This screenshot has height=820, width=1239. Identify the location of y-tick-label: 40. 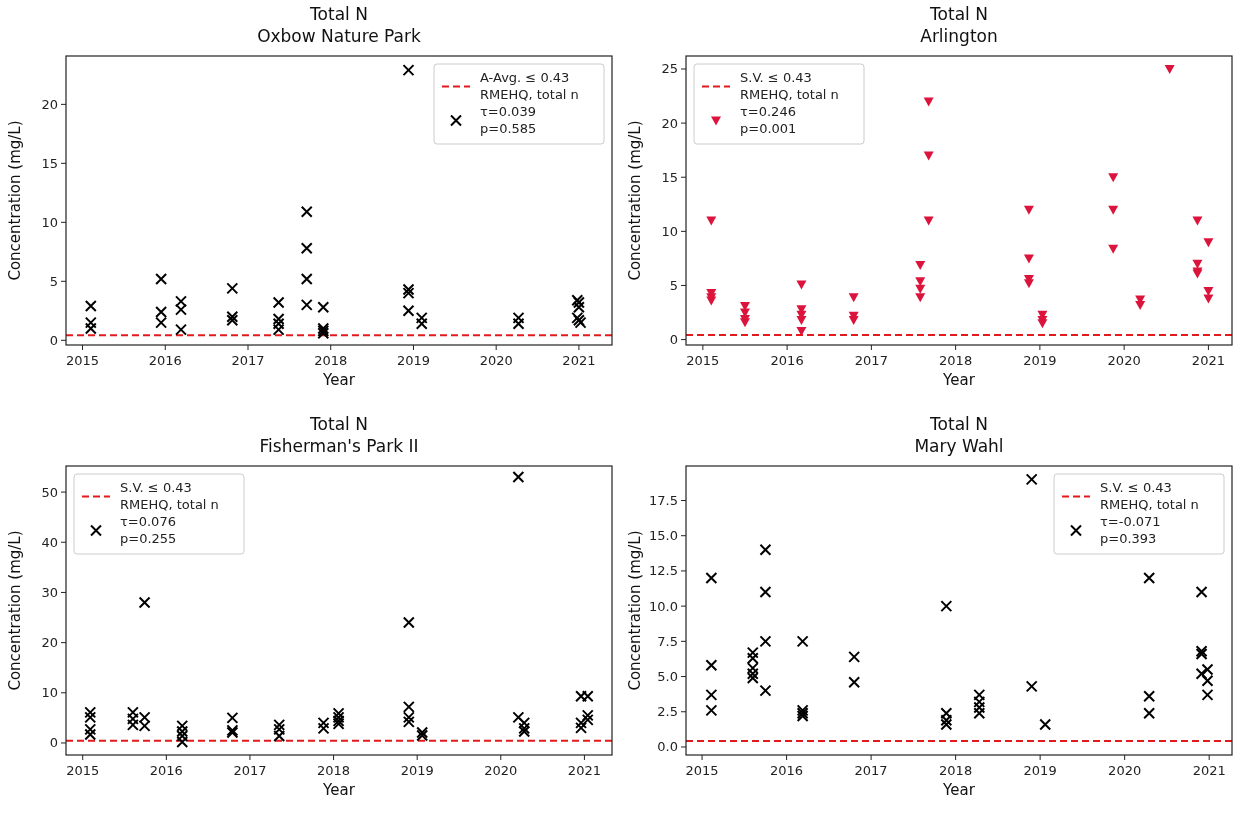
(49, 542).